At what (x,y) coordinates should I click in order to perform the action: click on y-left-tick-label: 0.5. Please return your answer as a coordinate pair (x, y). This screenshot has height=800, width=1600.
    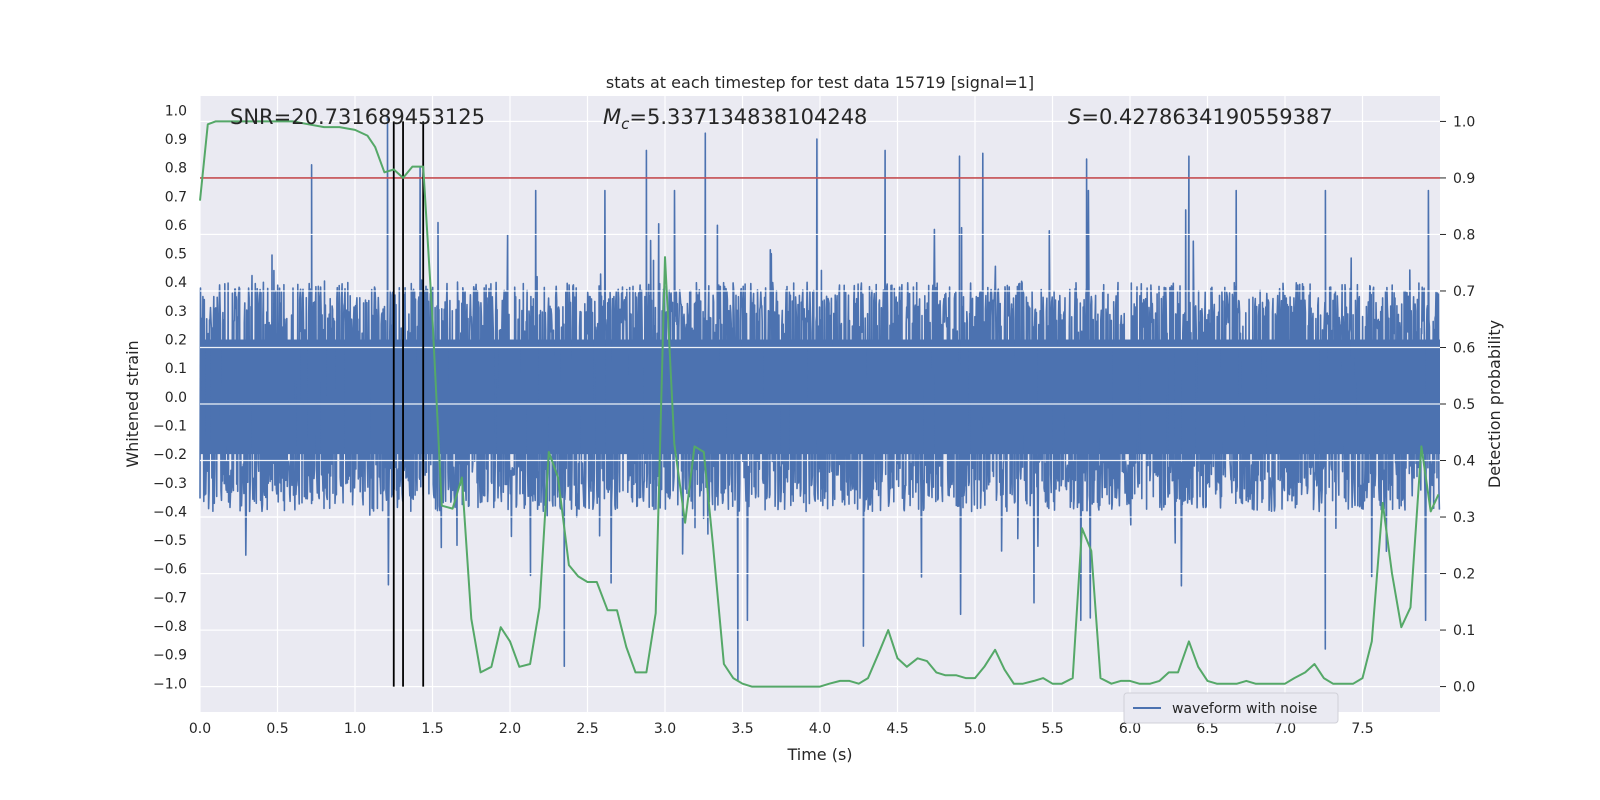
    Looking at the image, I should click on (176, 255).